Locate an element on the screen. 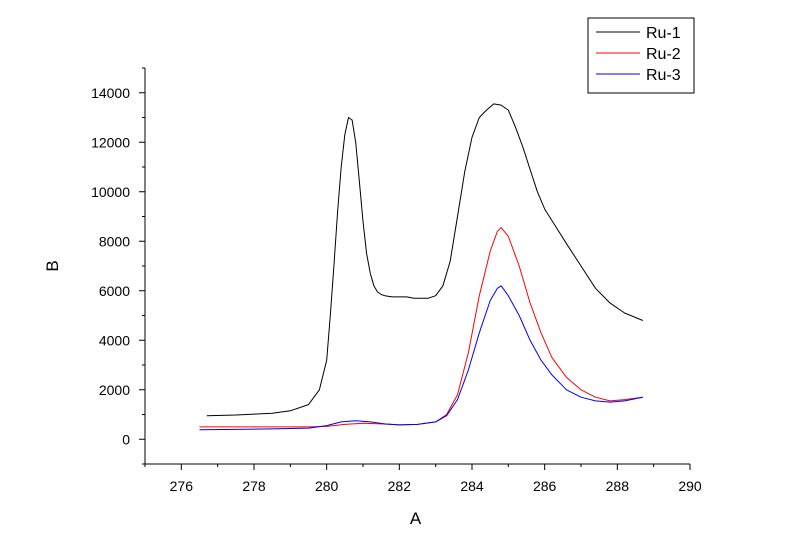  y-tick-label: 12000 is located at coordinates (110, 142).